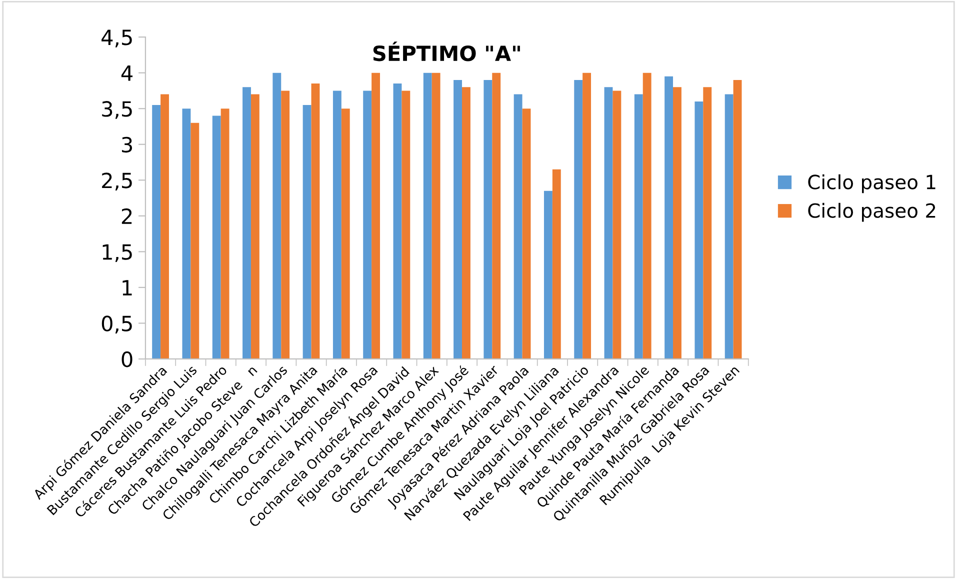 This screenshot has width=957, height=579. Describe the element at coordinates (117, 253) in the screenshot. I see `y-tick-label: 1,5` at that location.